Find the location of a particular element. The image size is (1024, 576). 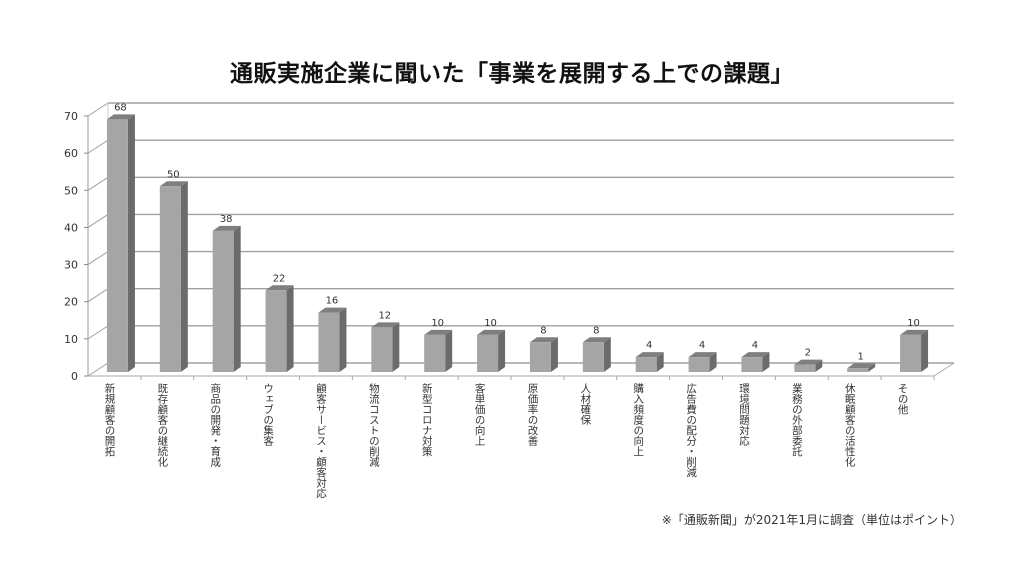

x-category-label: 環境問題対応 is located at coordinates (743, 414).